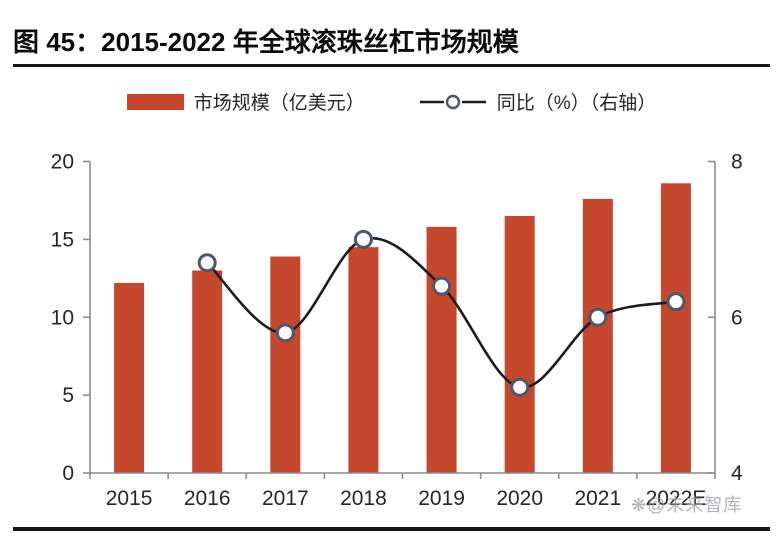  Describe the element at coordinates (207, 263) in the screenshot. I see `yoy-point-2016` at that location.